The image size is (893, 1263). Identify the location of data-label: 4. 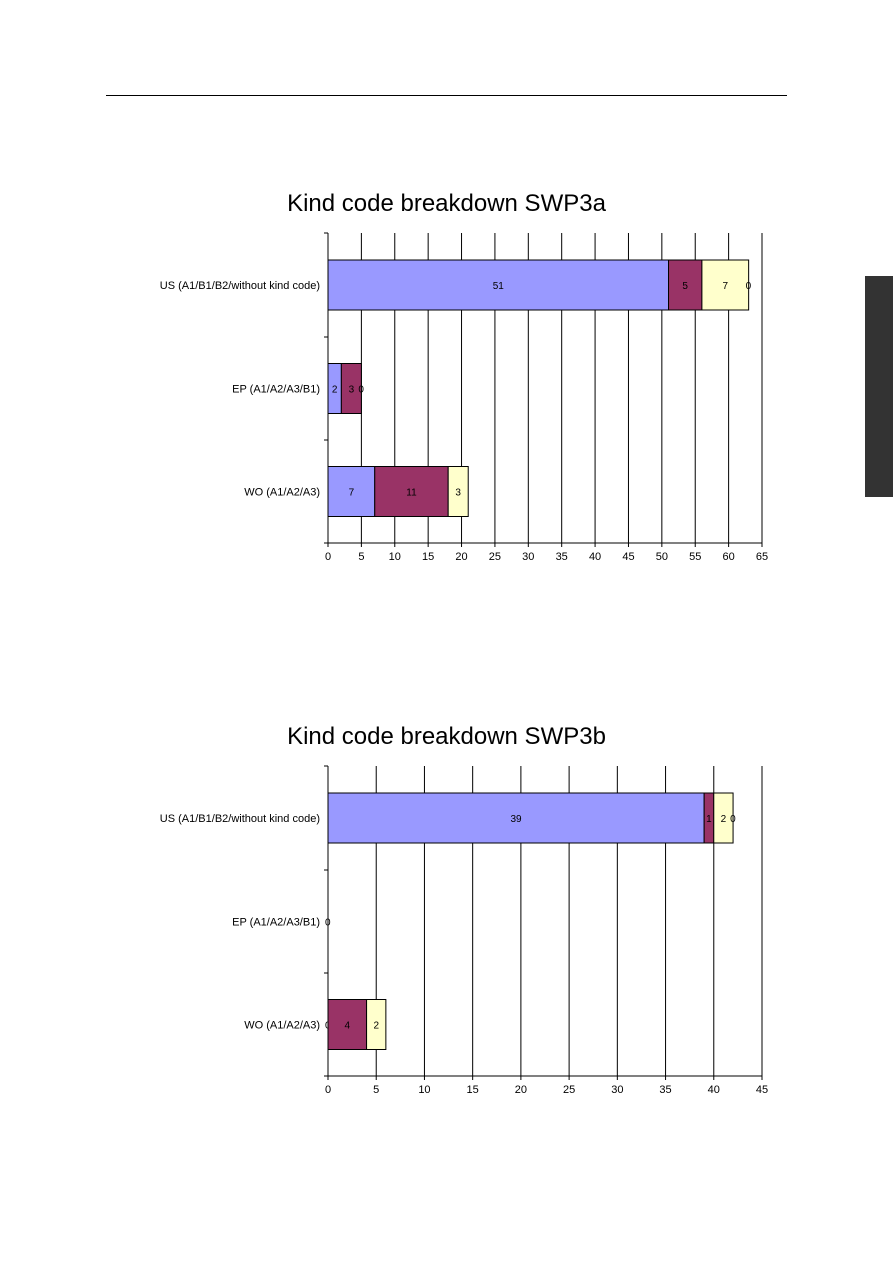
(348, 1026).